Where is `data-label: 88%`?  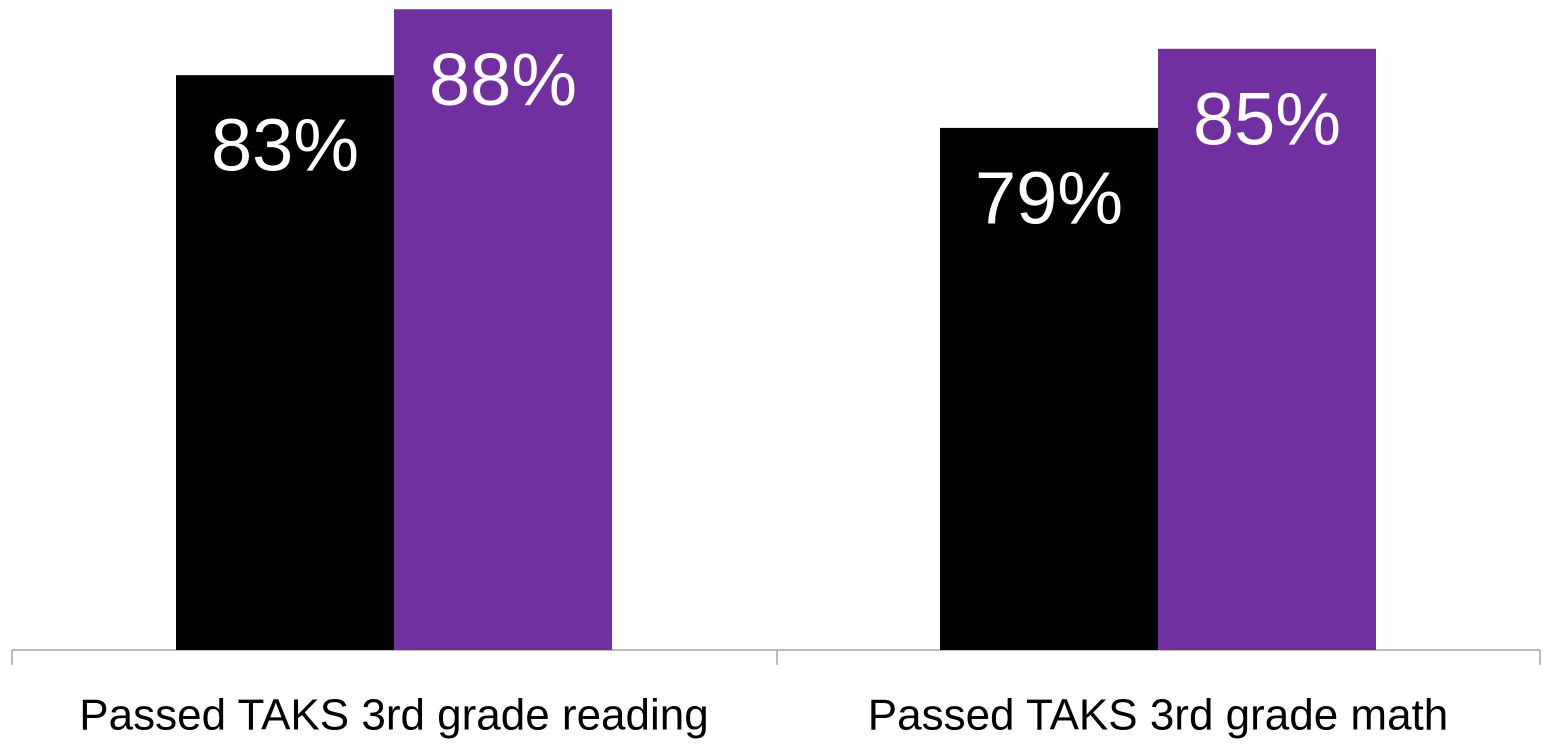 data-label: 88% is located at coordinates (503, 79).